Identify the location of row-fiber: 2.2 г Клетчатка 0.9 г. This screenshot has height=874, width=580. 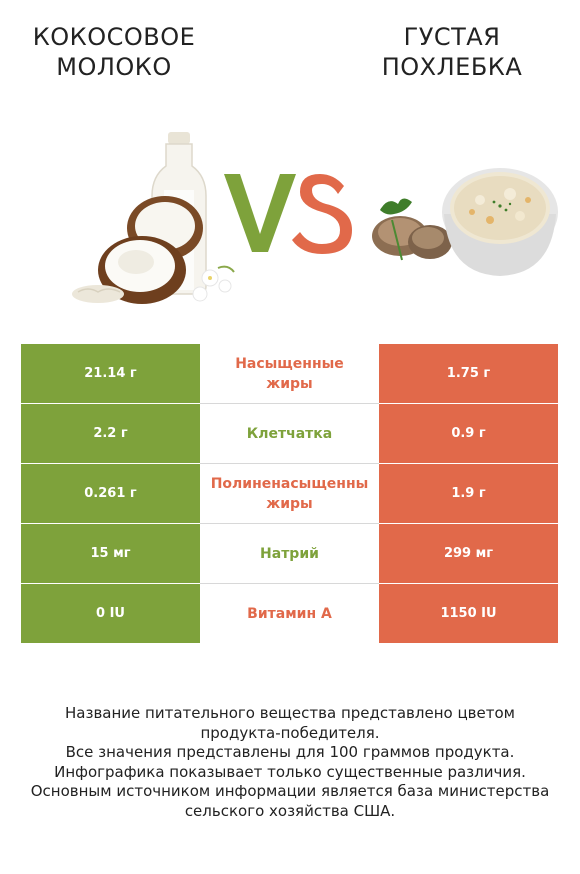
(289, 434).